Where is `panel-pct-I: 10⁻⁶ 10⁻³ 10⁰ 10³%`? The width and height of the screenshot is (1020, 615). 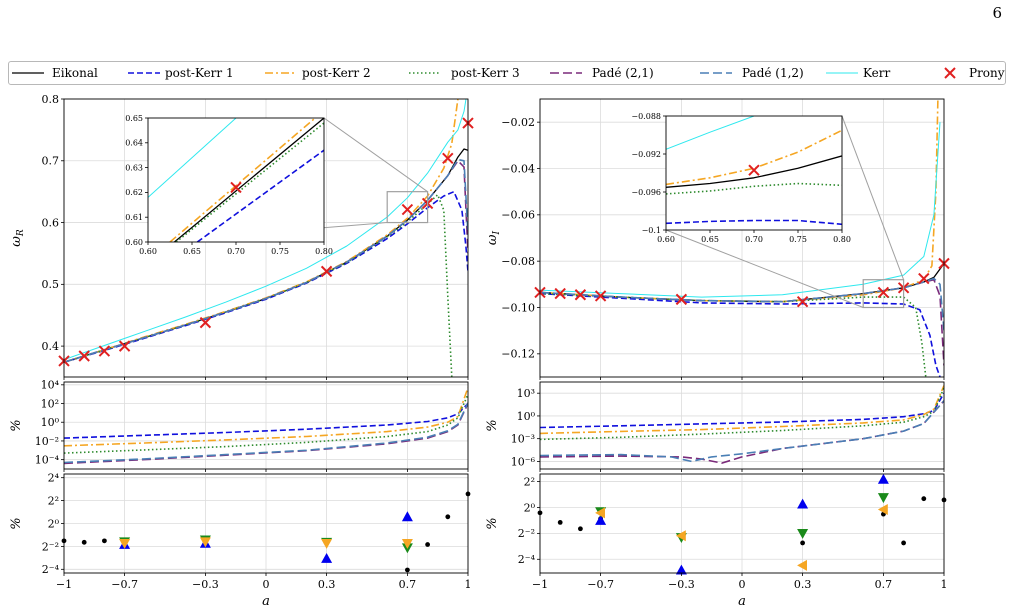
panel-pct-I: 10⁻⁶ 10⁻³ 10⁰ 10³% is located at coordinates (715, 426).